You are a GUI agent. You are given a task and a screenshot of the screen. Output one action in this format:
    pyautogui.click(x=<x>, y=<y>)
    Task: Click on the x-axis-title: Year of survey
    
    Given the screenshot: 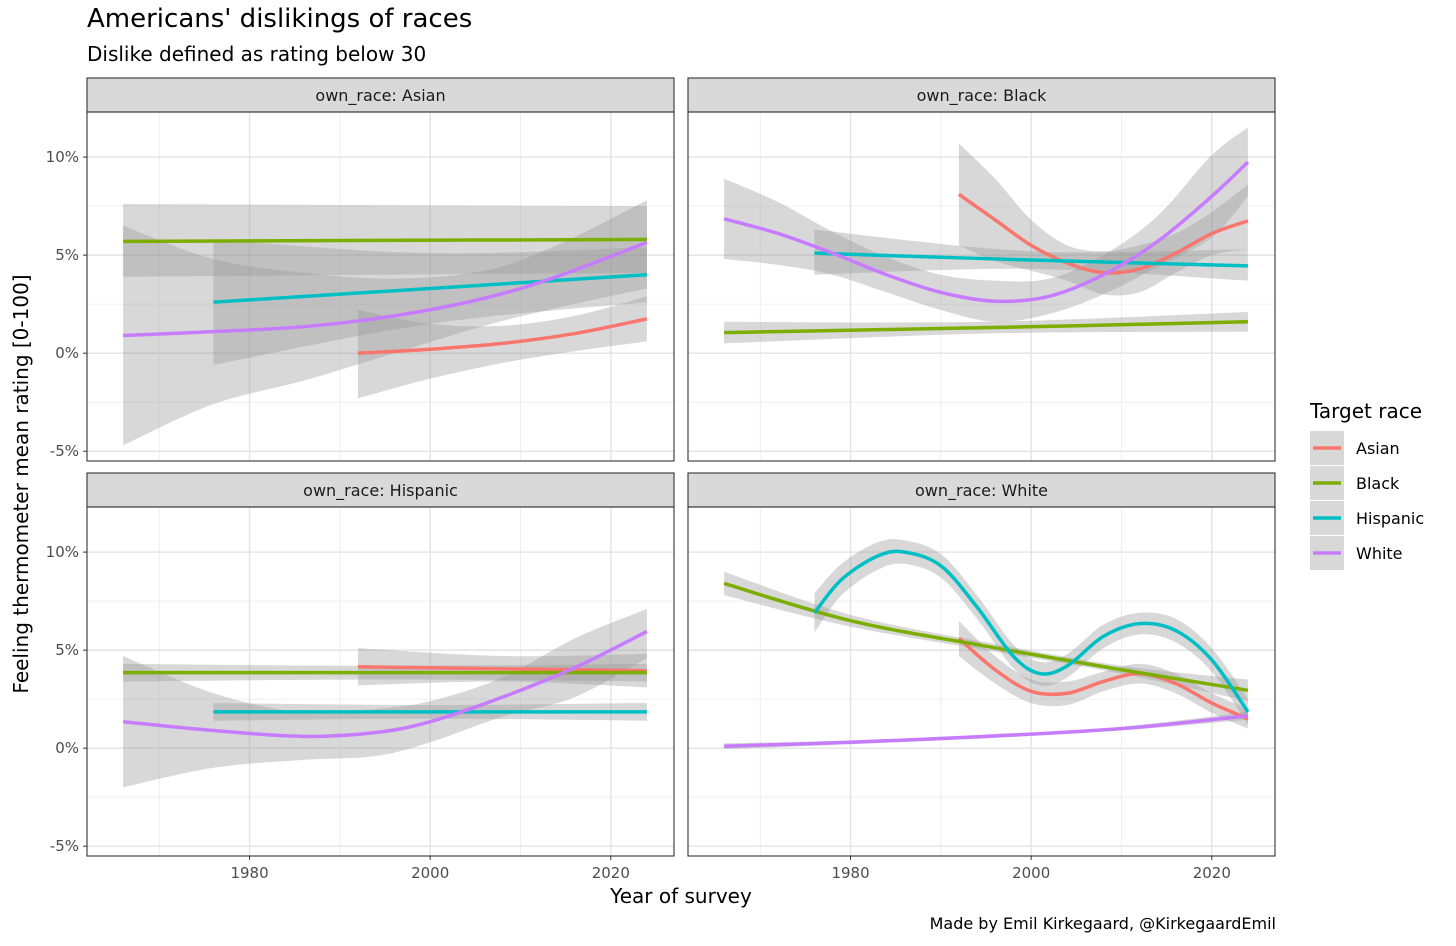 What is the action you would take?
    pyautogui.click(x=680, y=896)
    